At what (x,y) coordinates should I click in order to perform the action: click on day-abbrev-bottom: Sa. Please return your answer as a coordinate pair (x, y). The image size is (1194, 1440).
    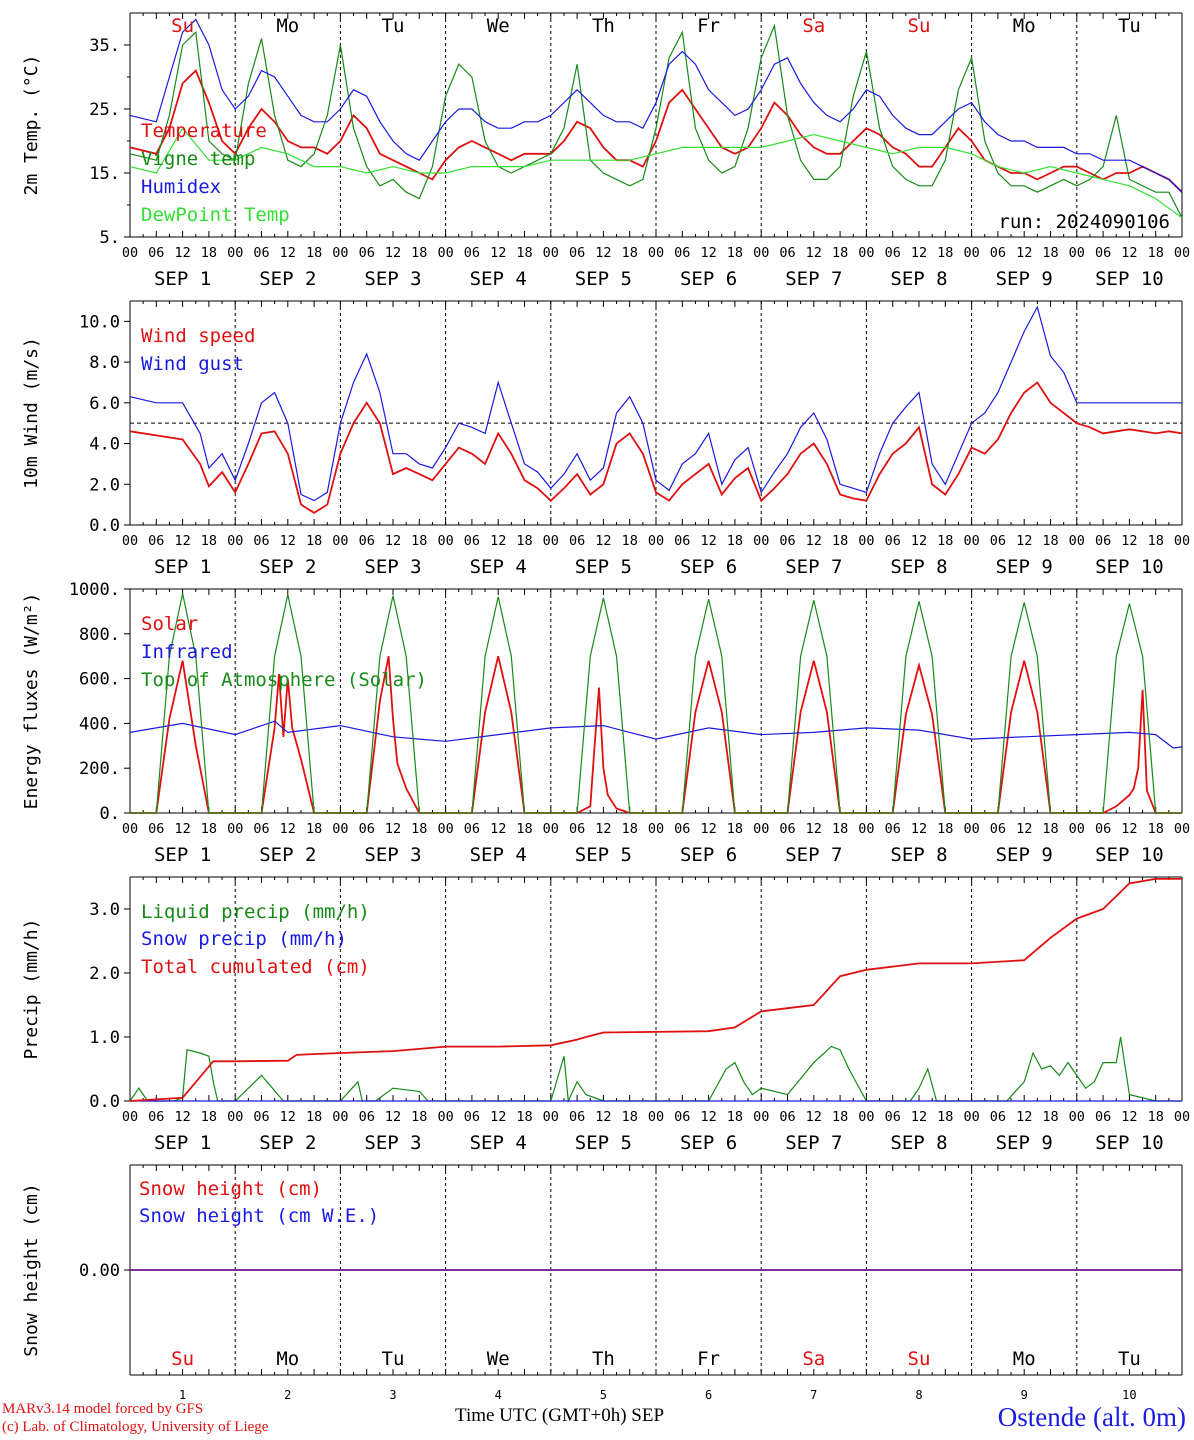
    Looking at the image, I should click on (813, 1359).